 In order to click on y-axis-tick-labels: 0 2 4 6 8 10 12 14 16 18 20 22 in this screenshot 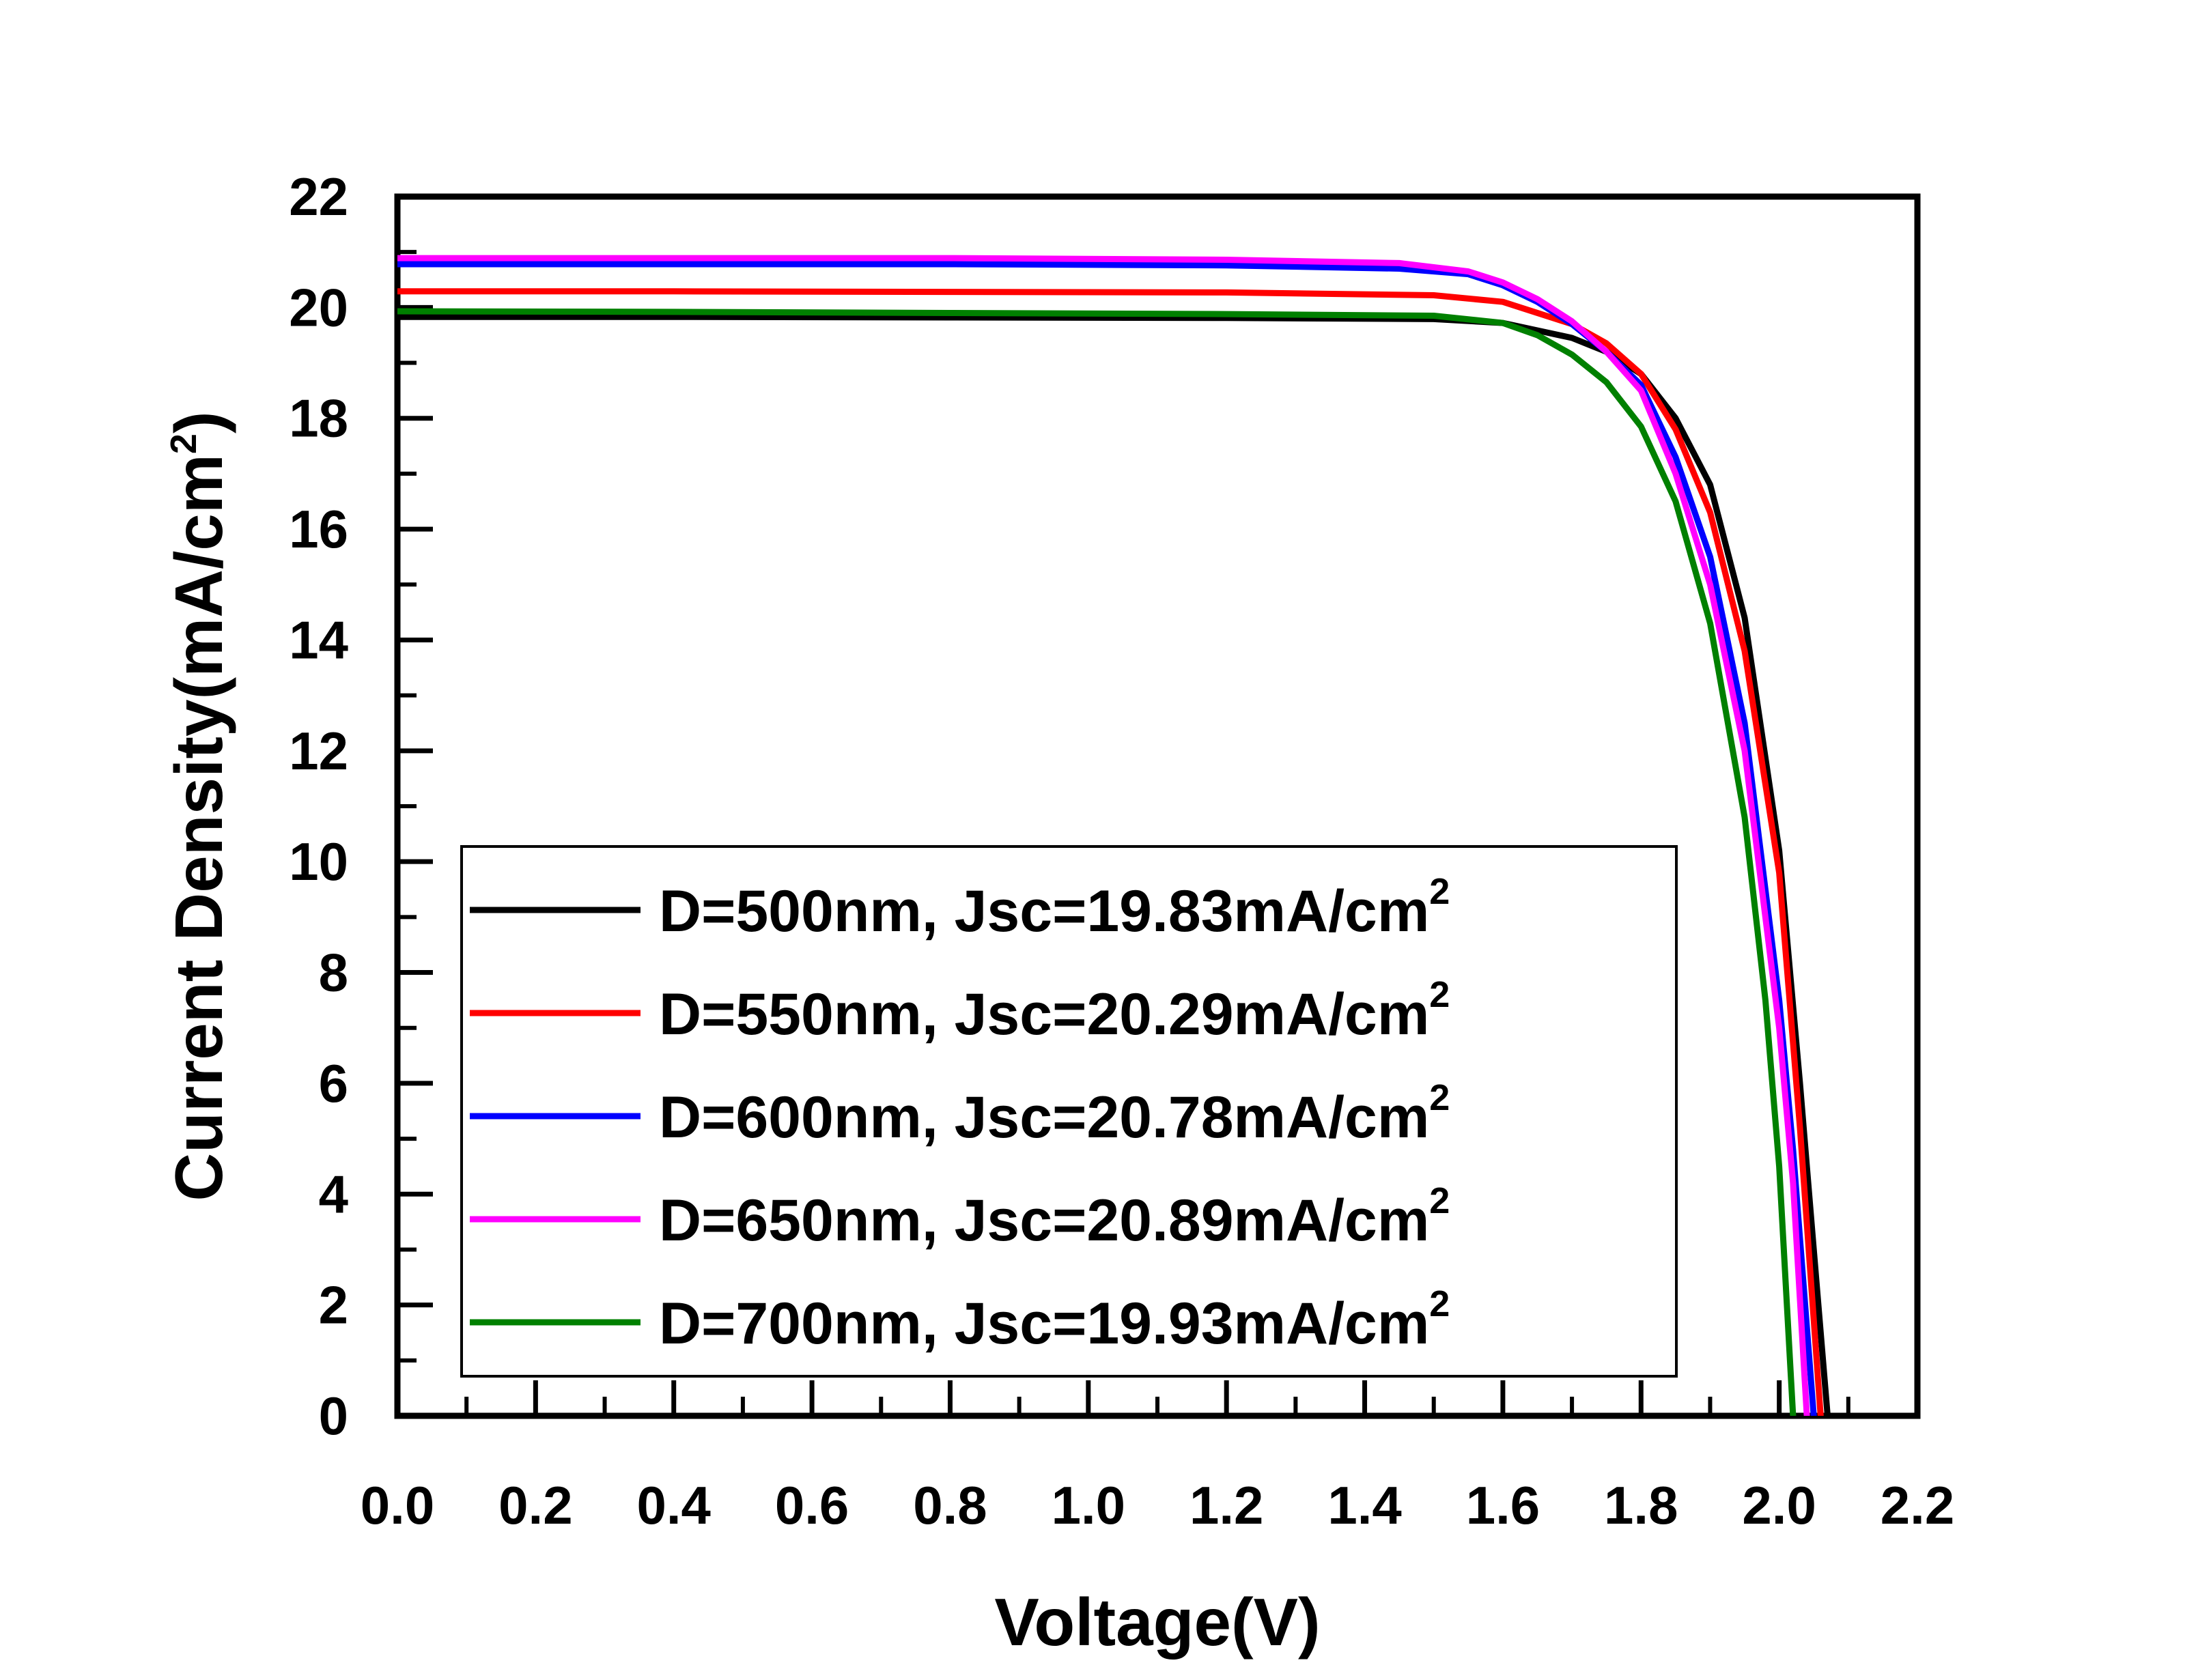, I will do `click(318, 806)`.